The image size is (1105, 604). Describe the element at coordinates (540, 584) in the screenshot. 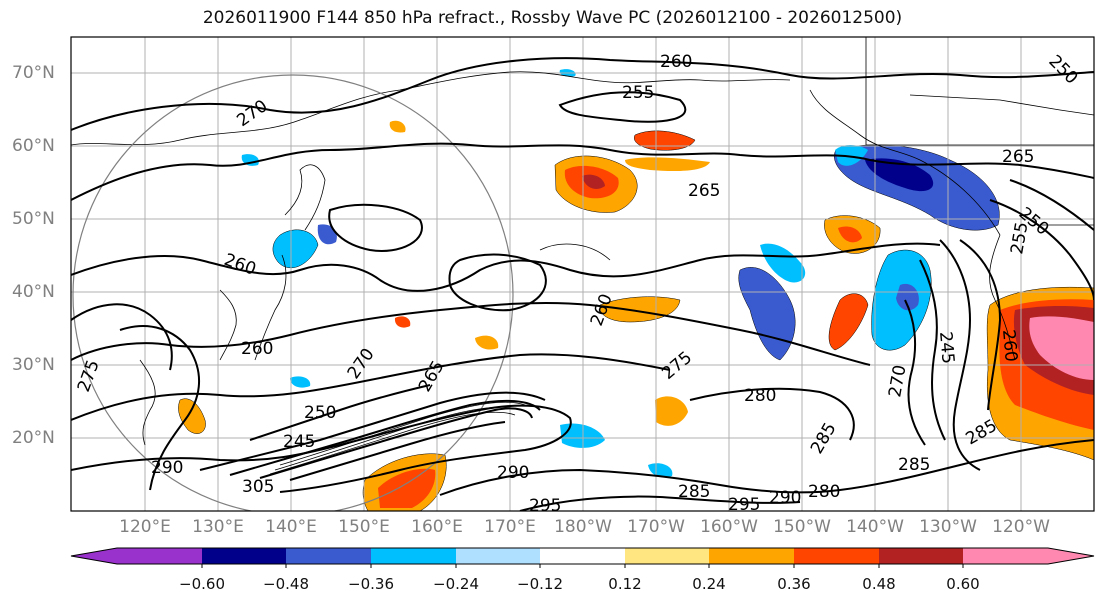

I see `colorbar-tick-label: −0.12` at that location.